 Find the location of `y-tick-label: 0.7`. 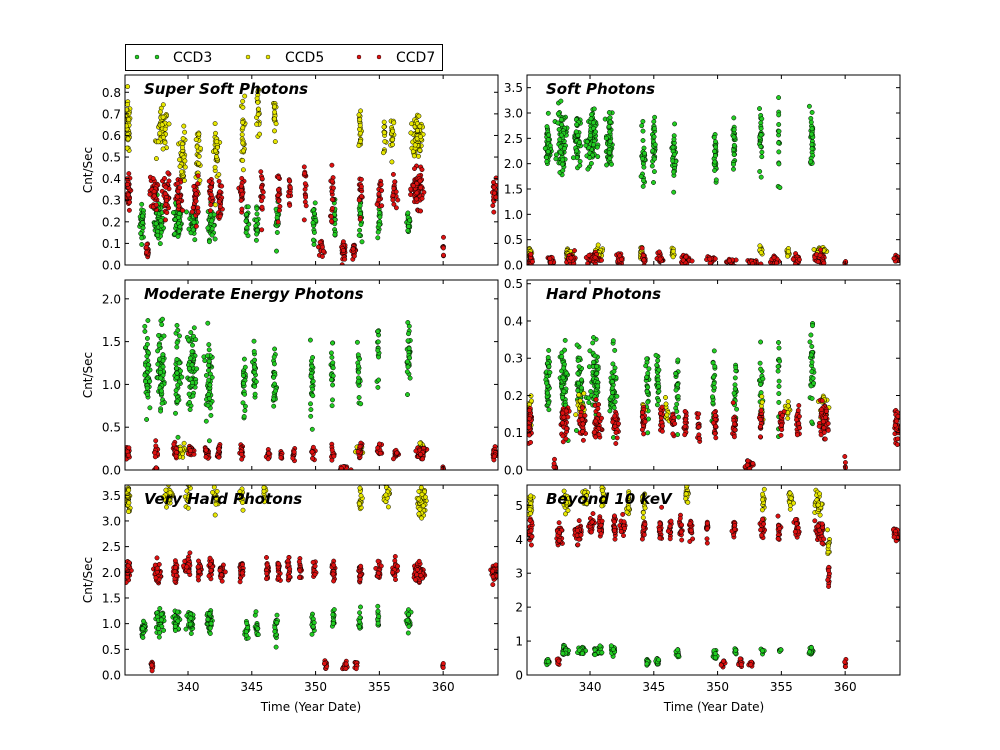

y-tick-label: 0.7 is located at coordinates (111, 114).